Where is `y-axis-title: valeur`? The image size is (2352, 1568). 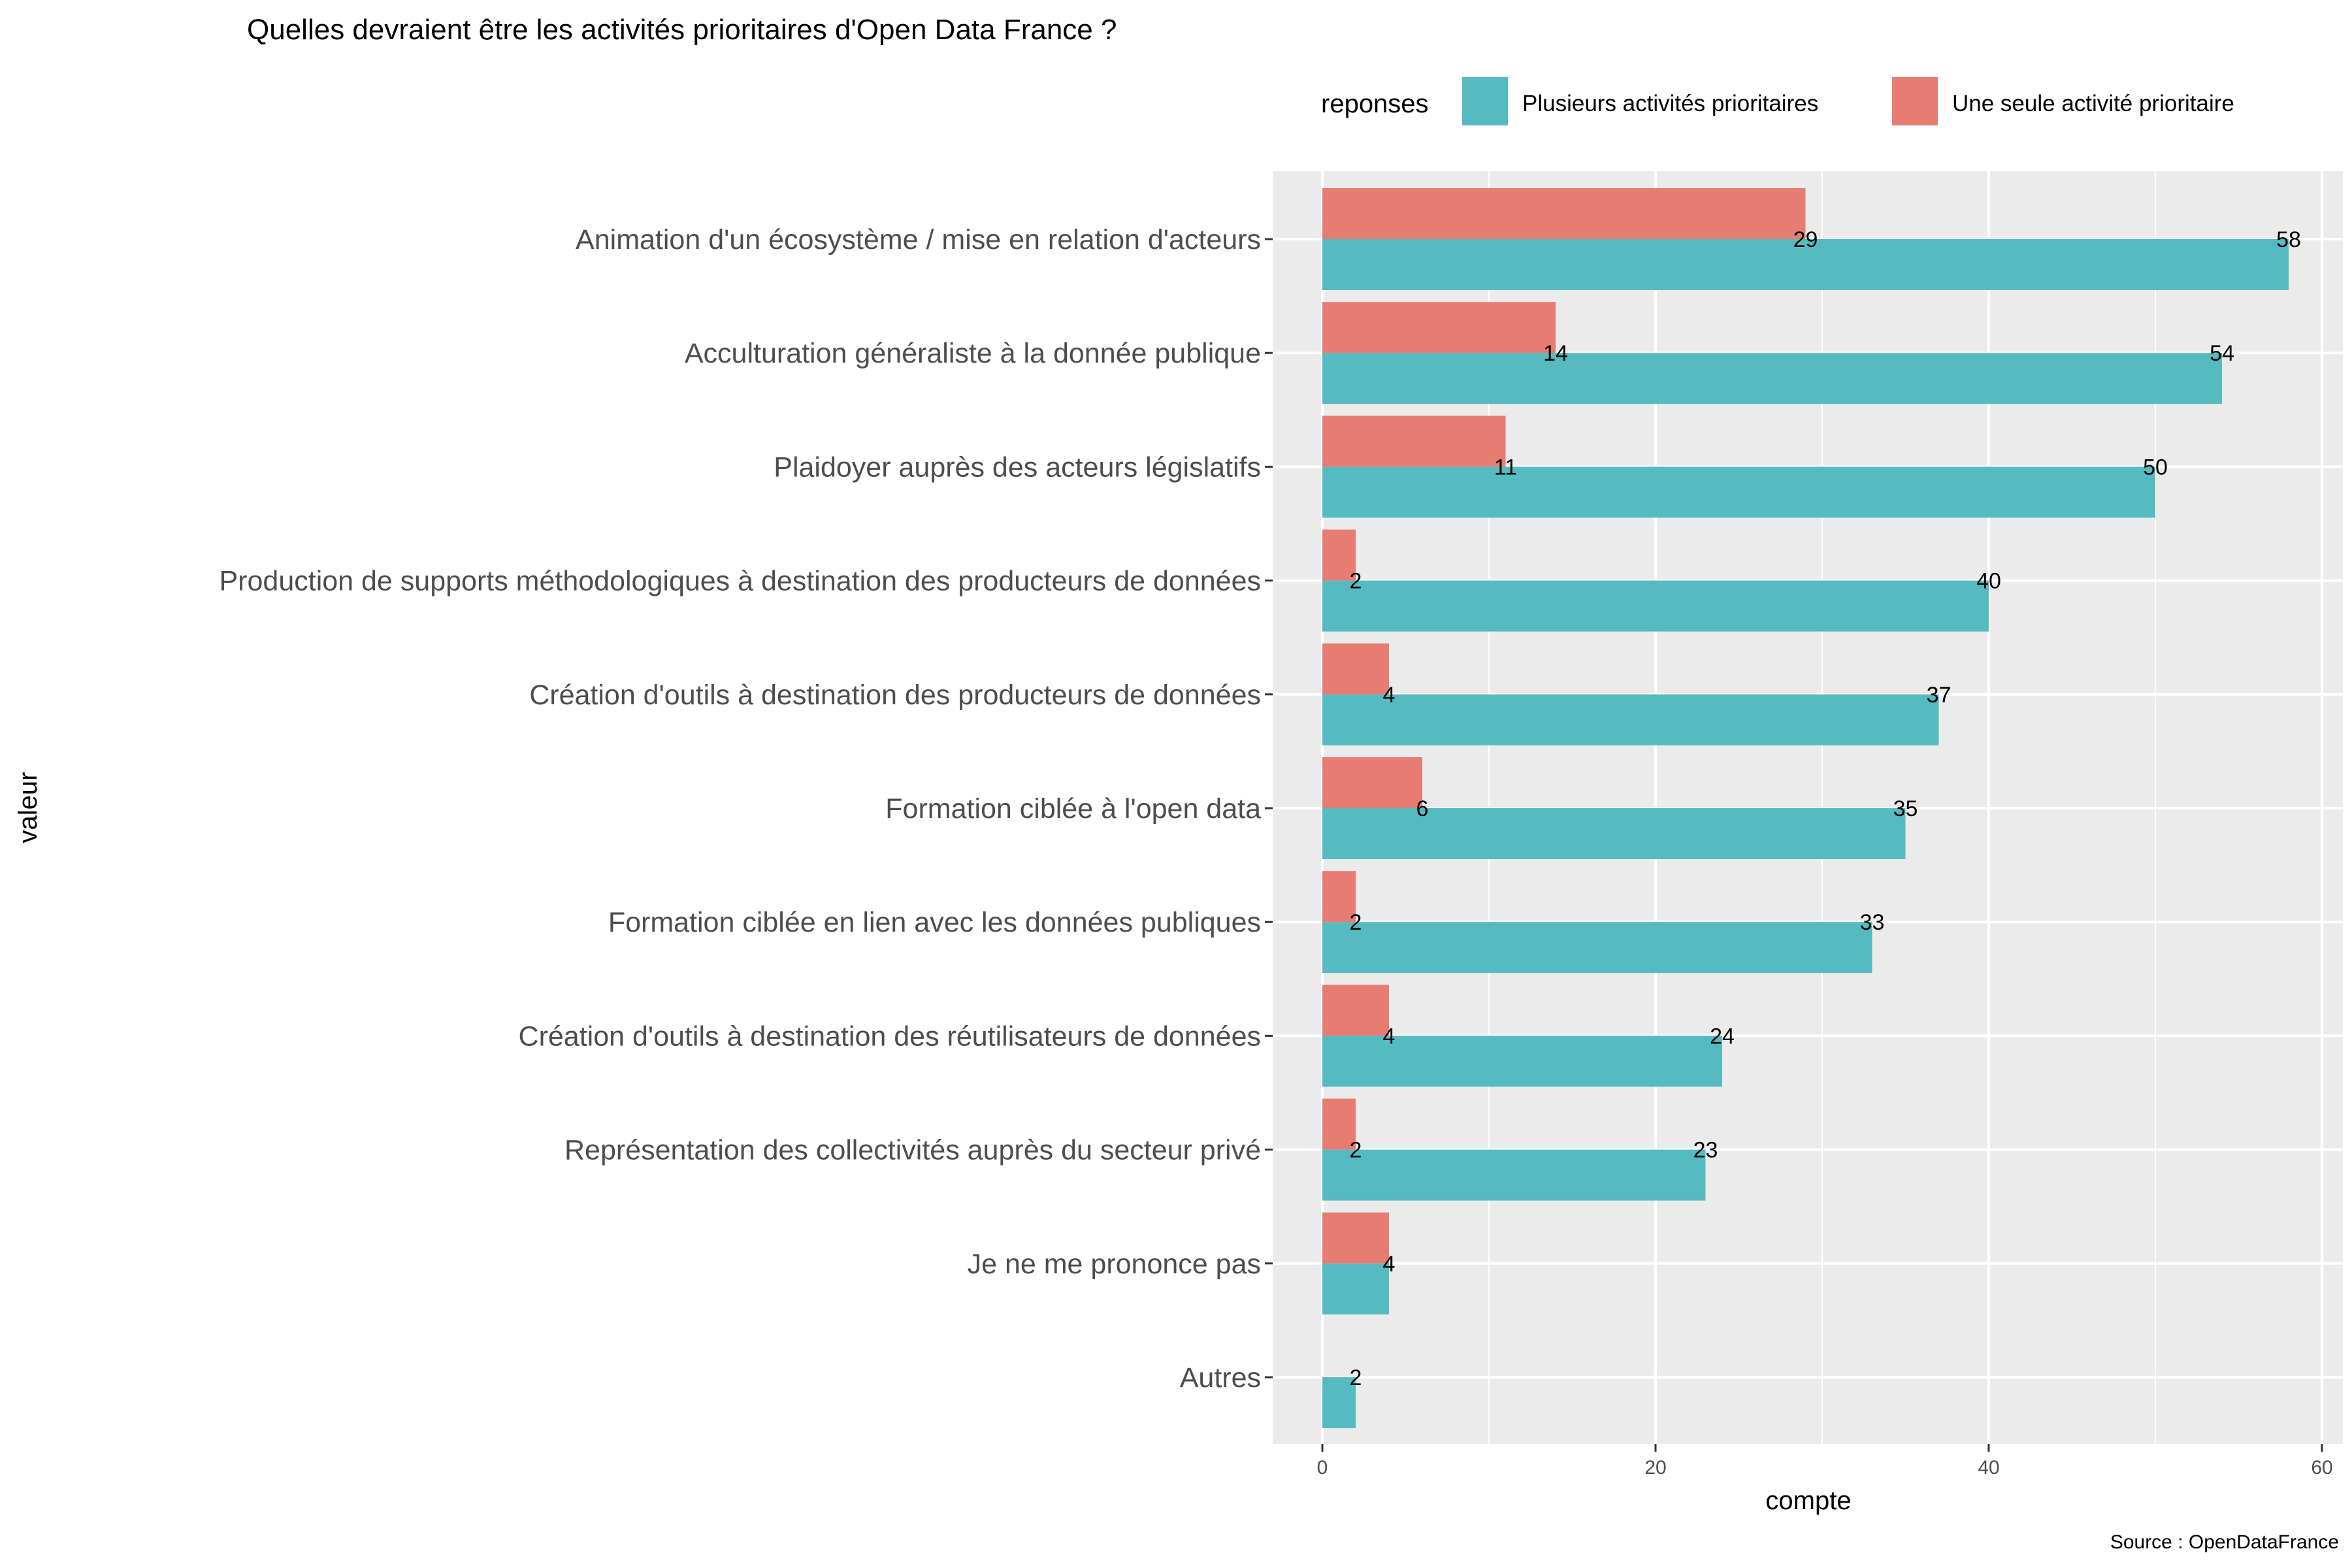
y-axis-title: valeur is located at coordinates (28, 807).